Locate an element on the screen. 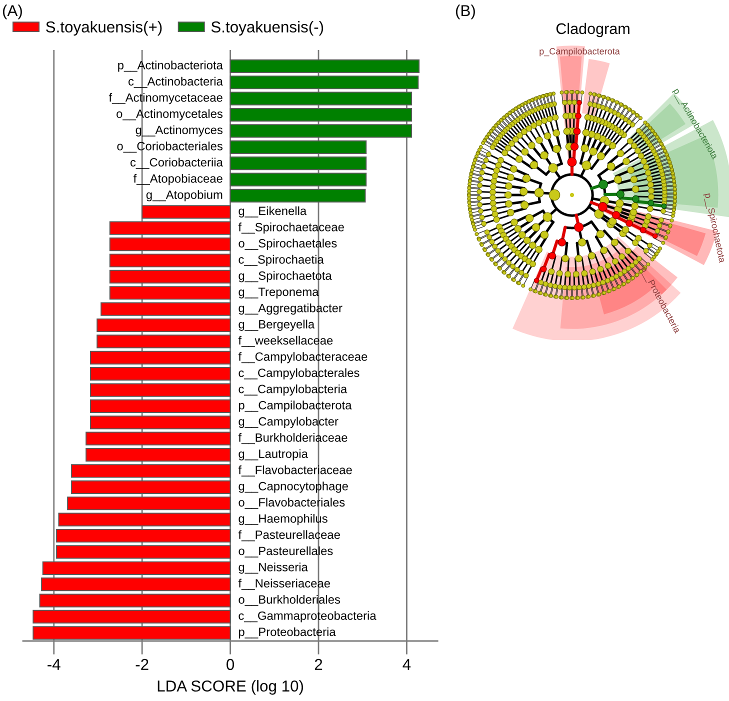 Image resolution: width=729 pixels, height=701 pixels. y-tick-label: o__Burkholderiales is located at coordinates (289, 600).